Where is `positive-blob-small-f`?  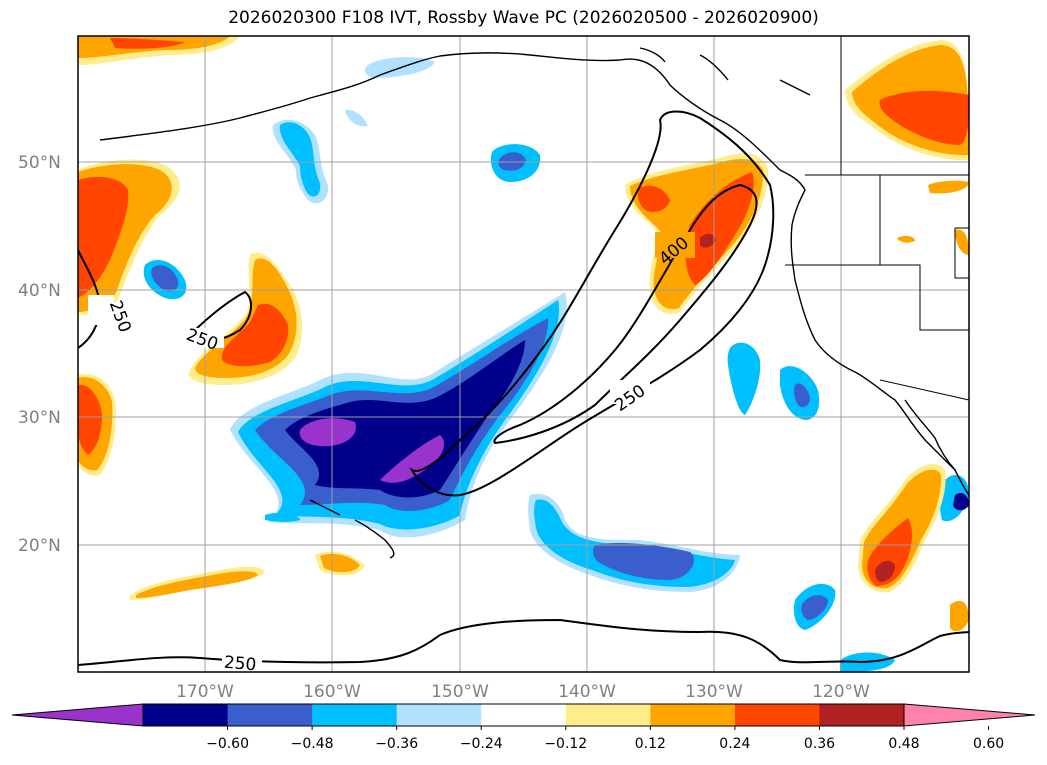
positive-blob-small-f is located at coordinates (962, 242).